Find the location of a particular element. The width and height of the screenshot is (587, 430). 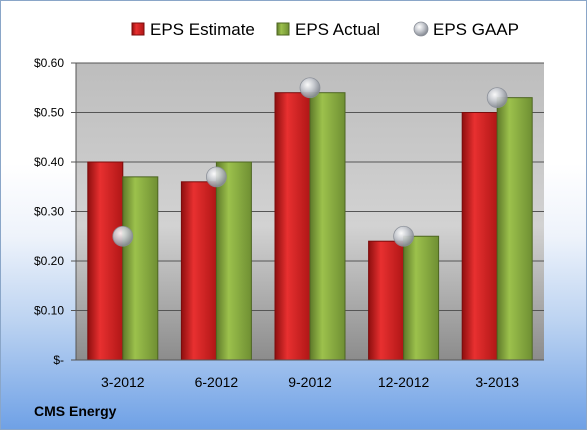

x-tick-label: 3-2013 is located at coordinates (497, 382).